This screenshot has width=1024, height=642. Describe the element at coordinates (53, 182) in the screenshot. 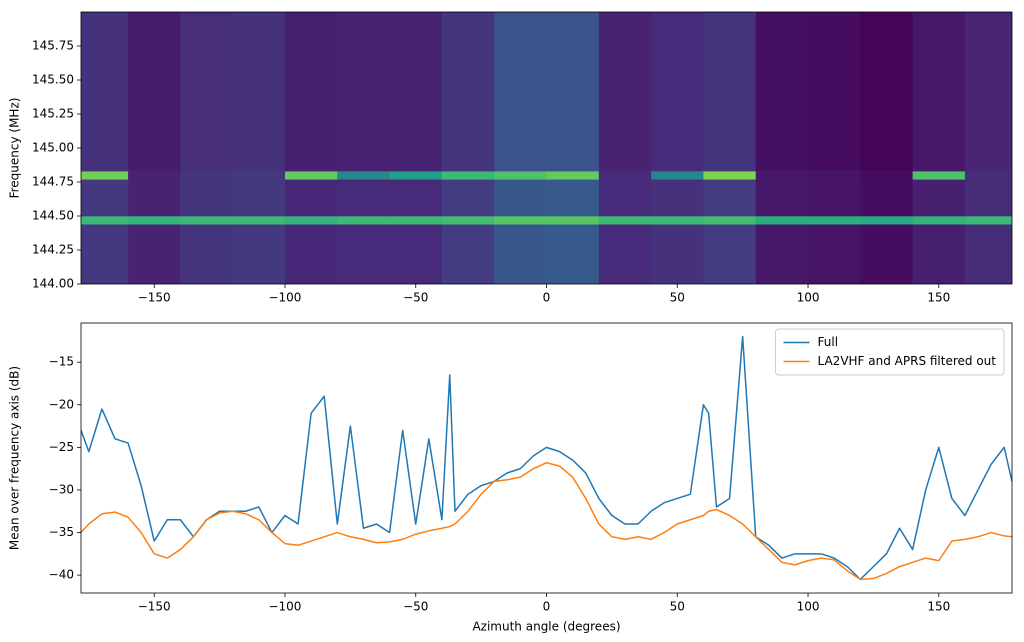

I see `y-tick-label: 144.75` at that location.